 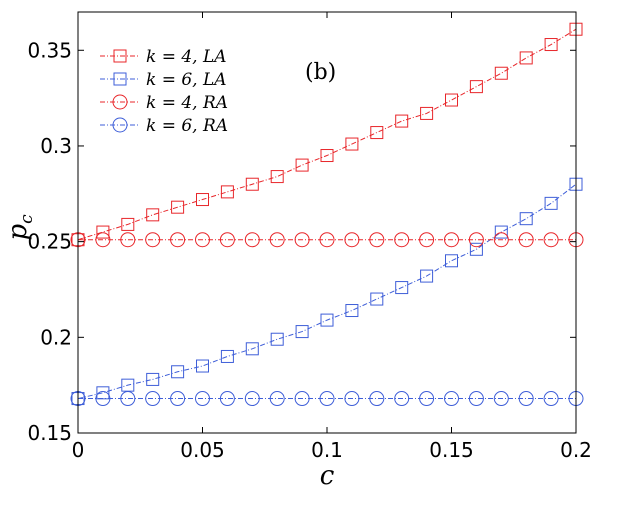 I want to click on svg-text: pc, so click(x=20, y=227).